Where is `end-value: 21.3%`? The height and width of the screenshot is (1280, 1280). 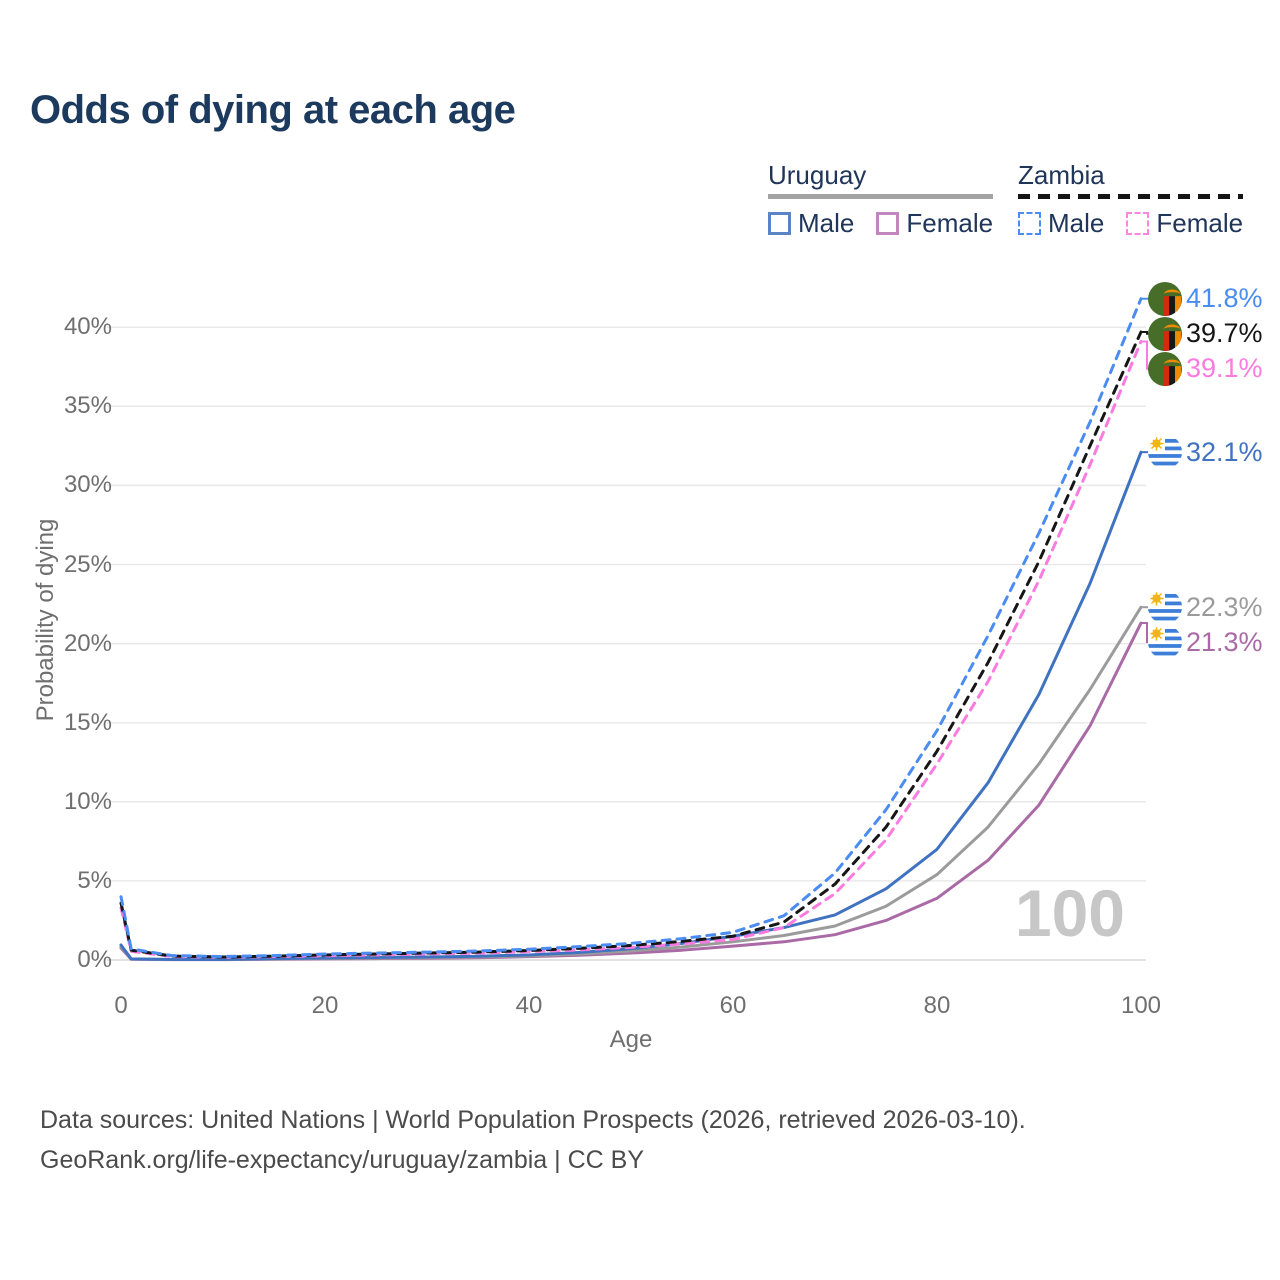
end-value: 21.3% is located at coordinates (1224, 641).